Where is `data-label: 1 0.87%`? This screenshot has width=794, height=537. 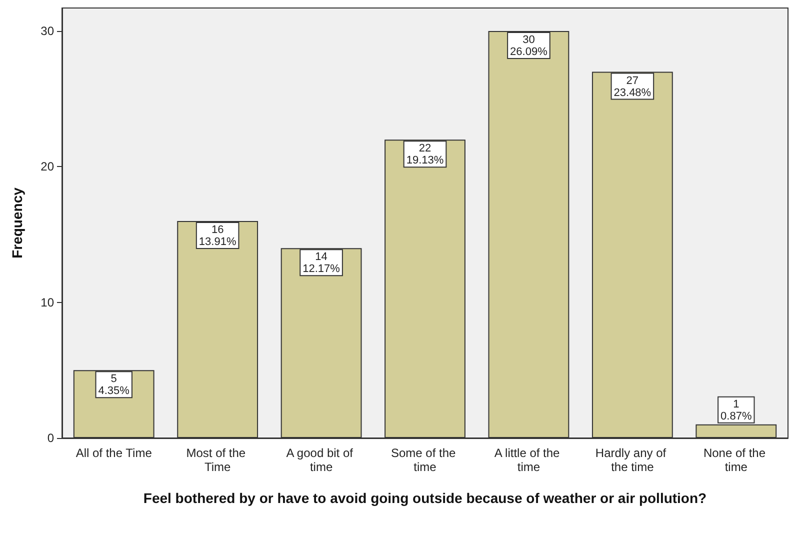
data-label: 1 0.87% is located at coordinates (736, 410).